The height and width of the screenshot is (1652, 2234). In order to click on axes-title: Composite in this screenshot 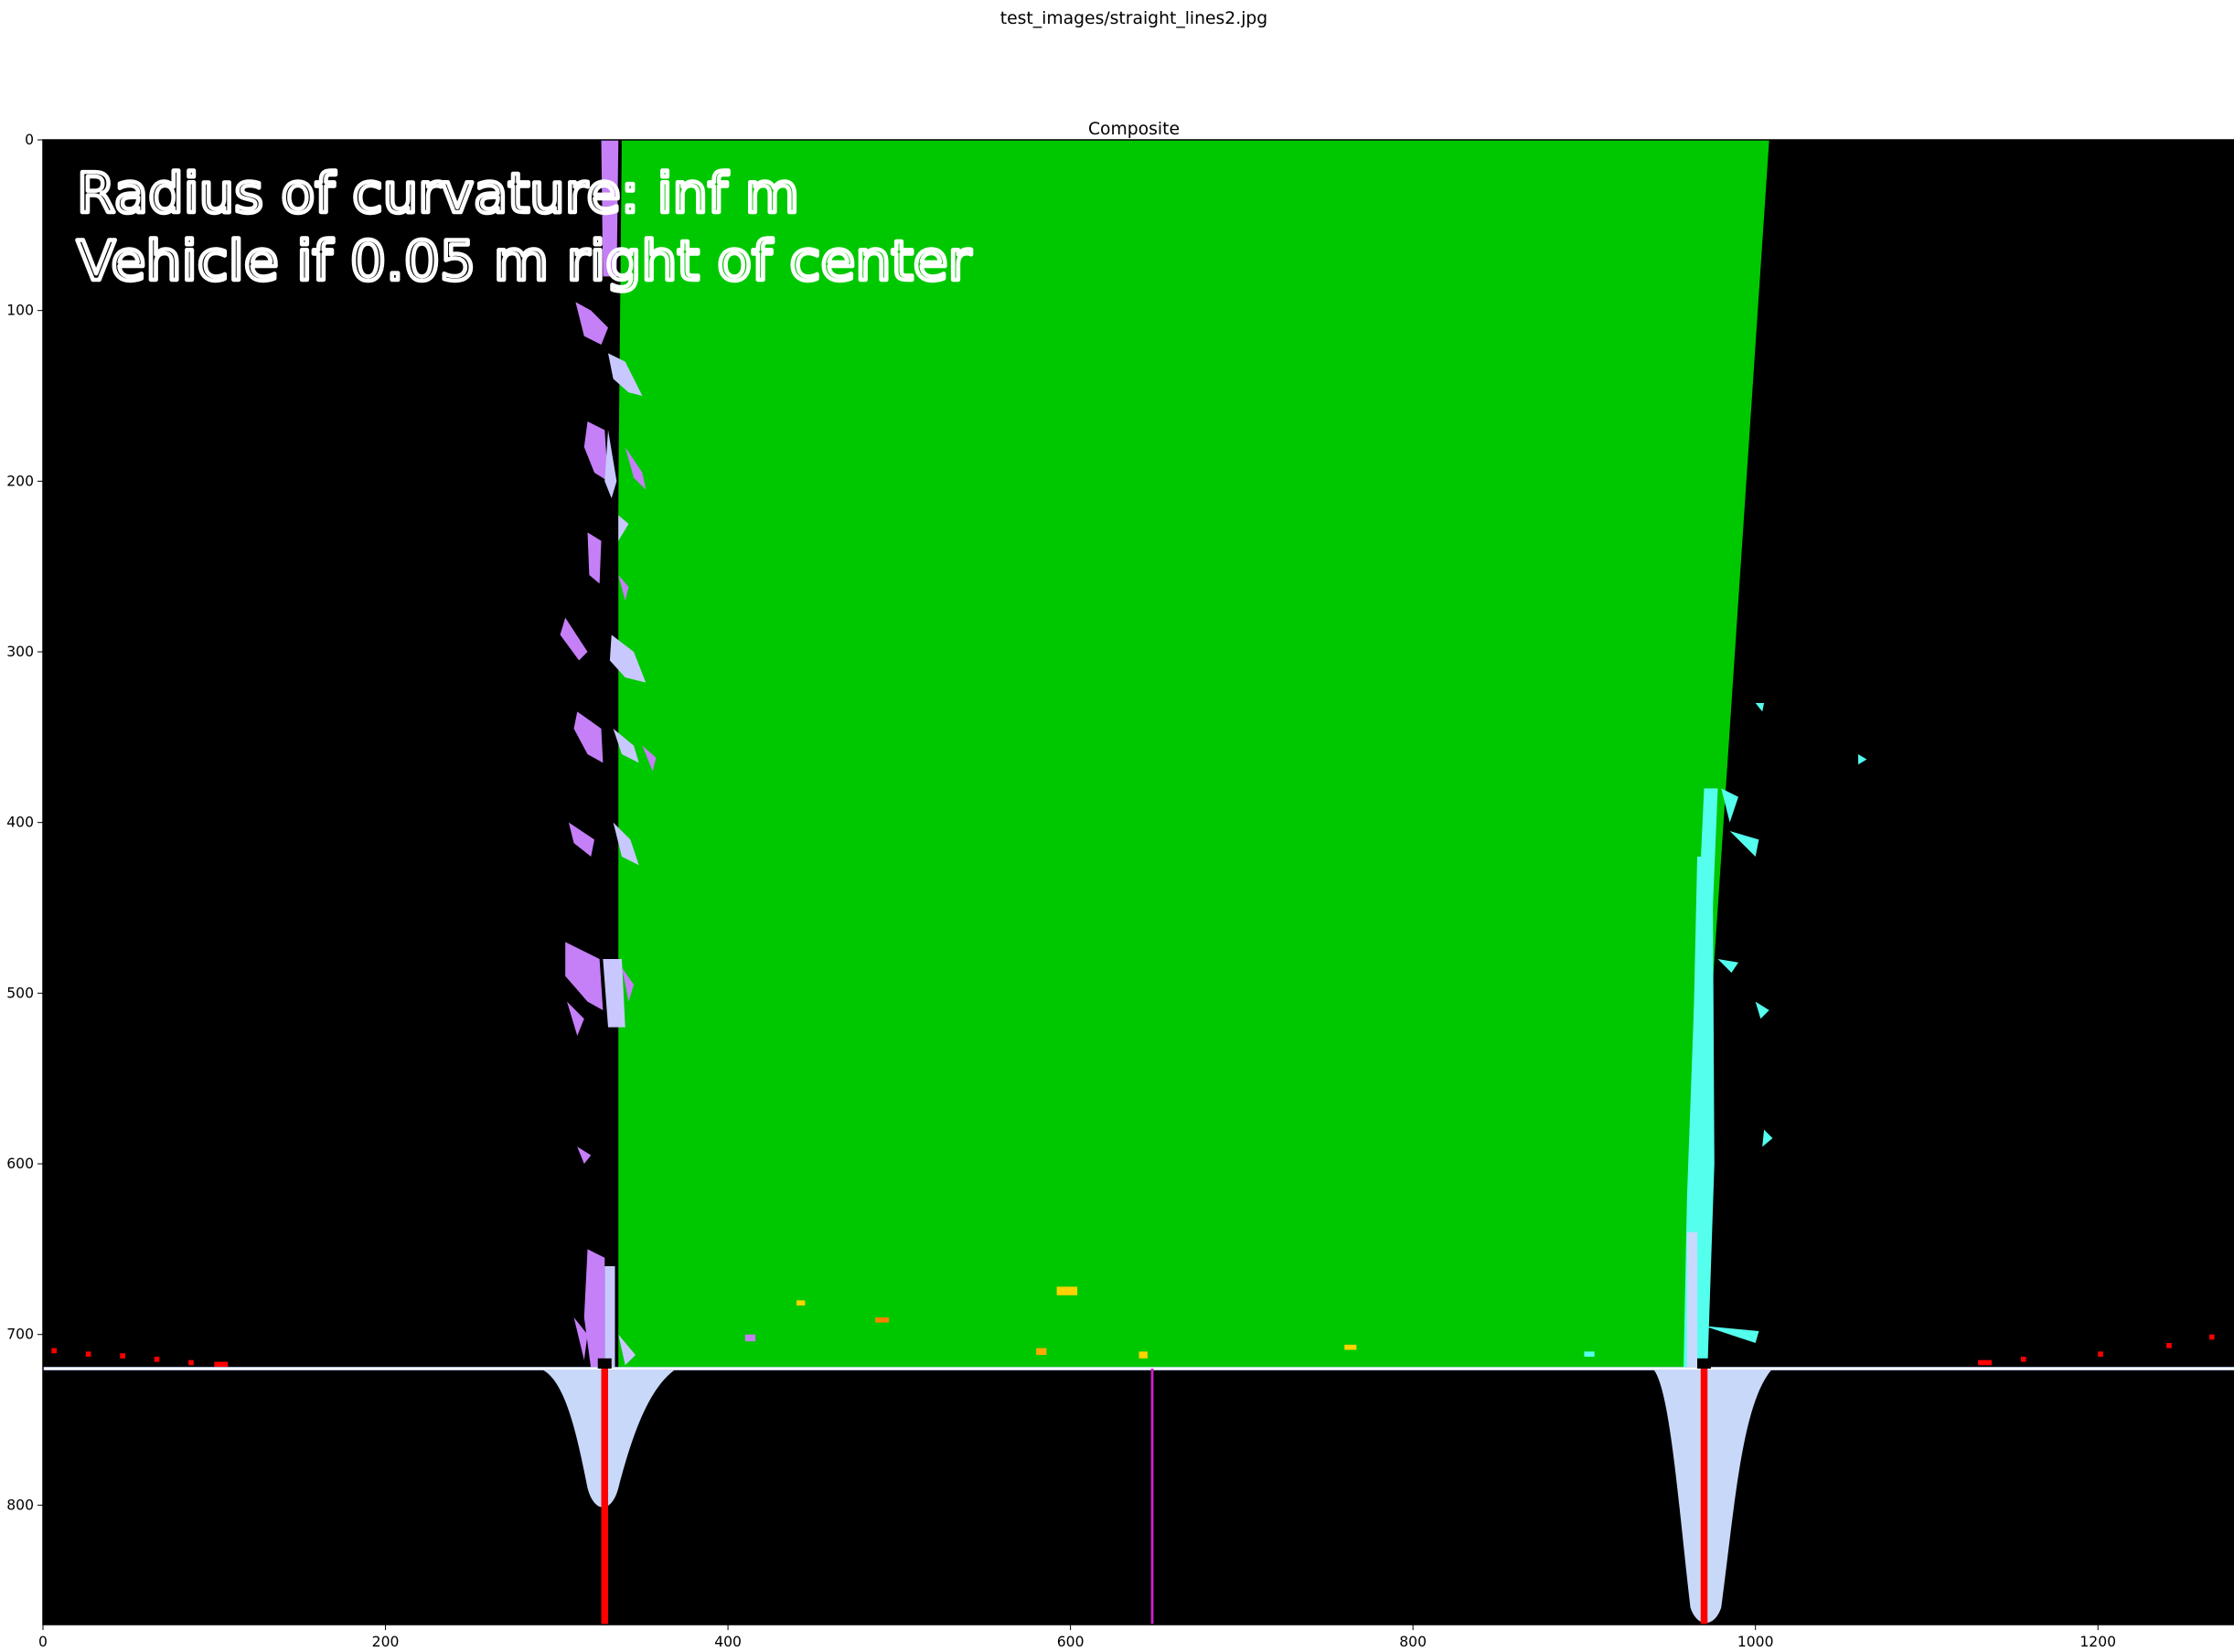, I will do `click(1134, 129)`.